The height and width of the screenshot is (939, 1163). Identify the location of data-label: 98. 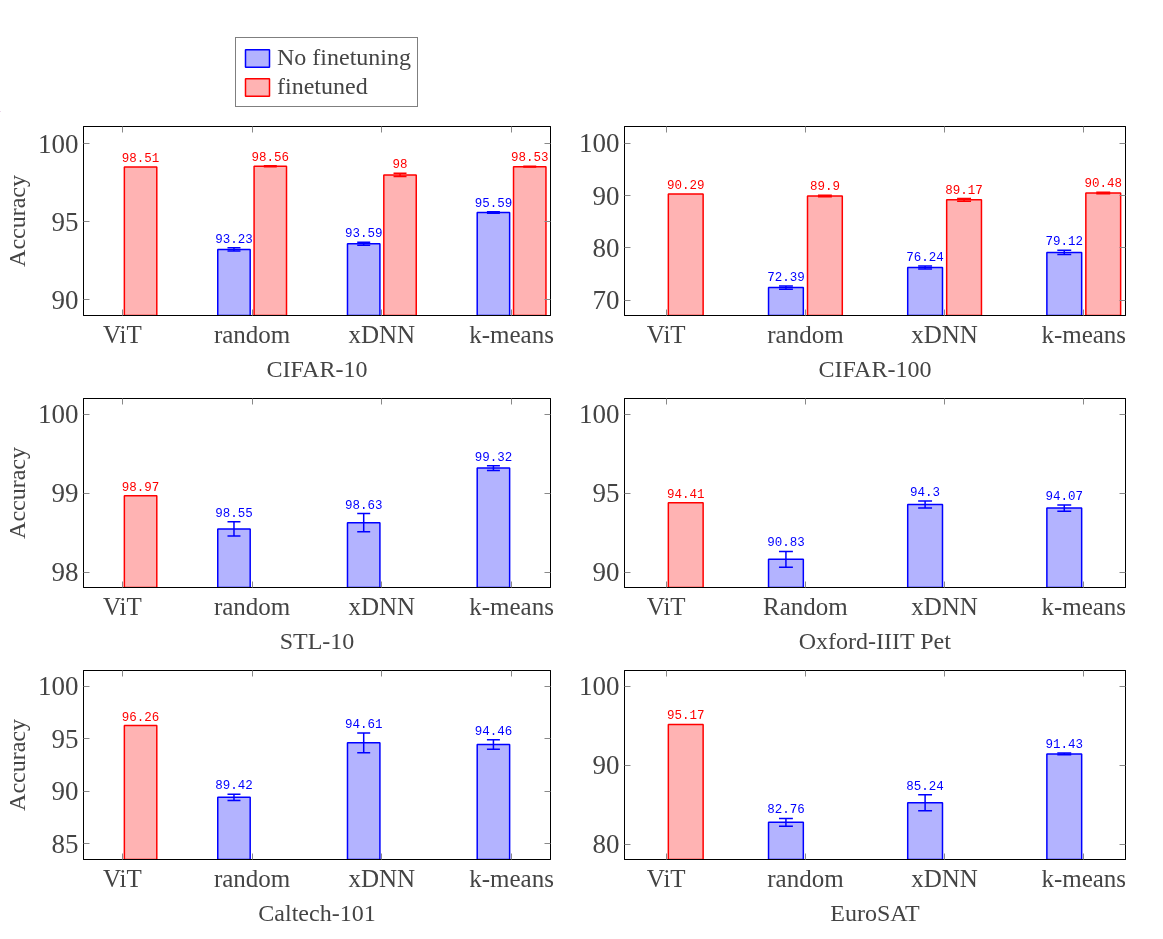
(400, 165).